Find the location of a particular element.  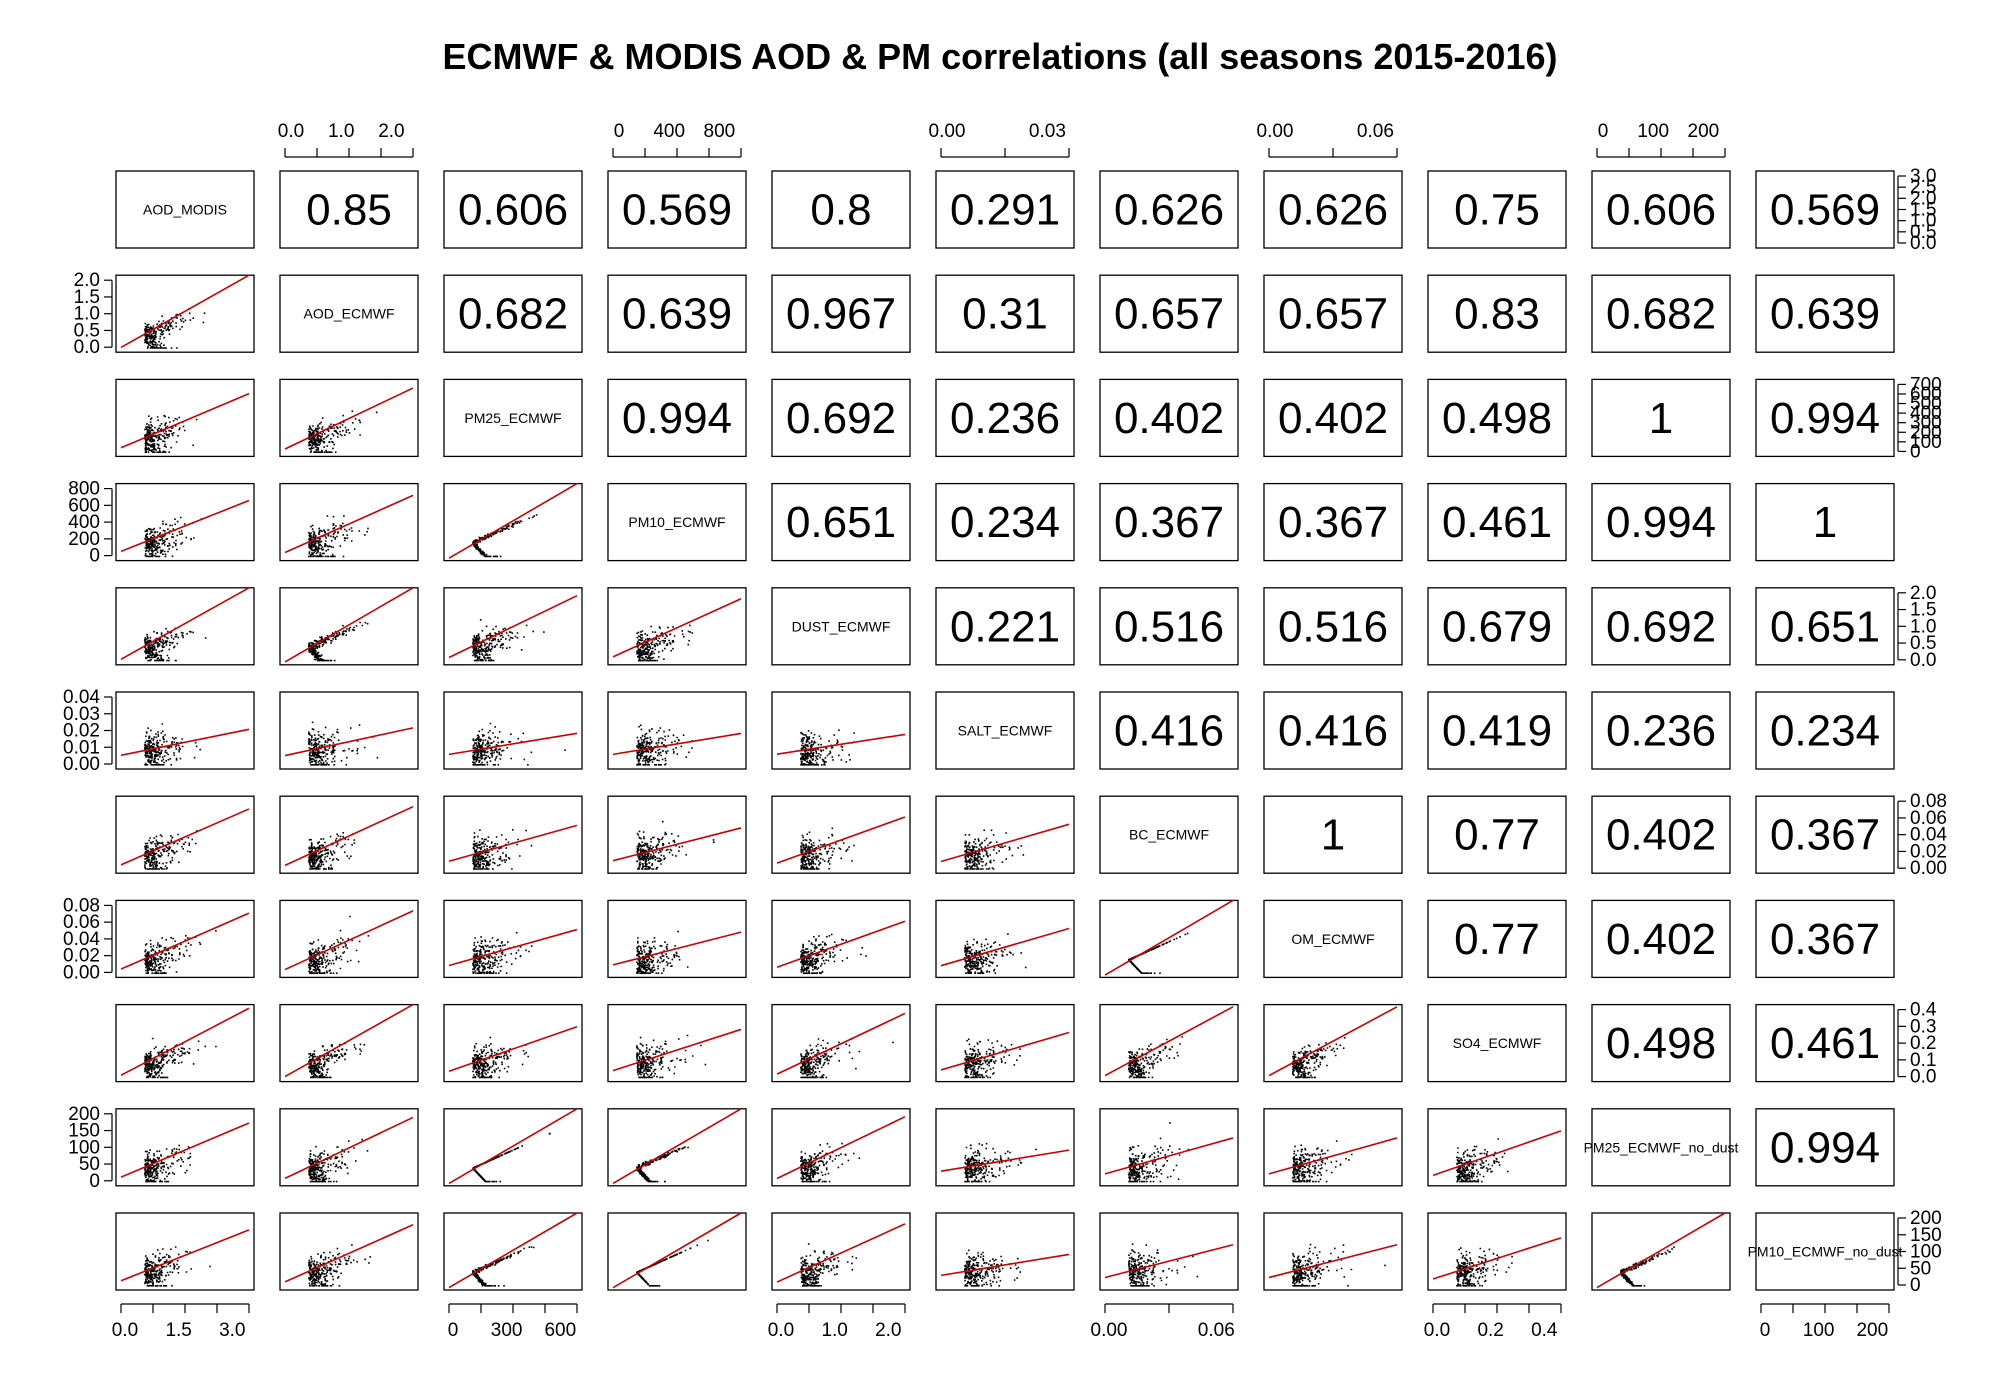

right-axis-tick-label: 0.08 is located at coordinates (1928, 801).